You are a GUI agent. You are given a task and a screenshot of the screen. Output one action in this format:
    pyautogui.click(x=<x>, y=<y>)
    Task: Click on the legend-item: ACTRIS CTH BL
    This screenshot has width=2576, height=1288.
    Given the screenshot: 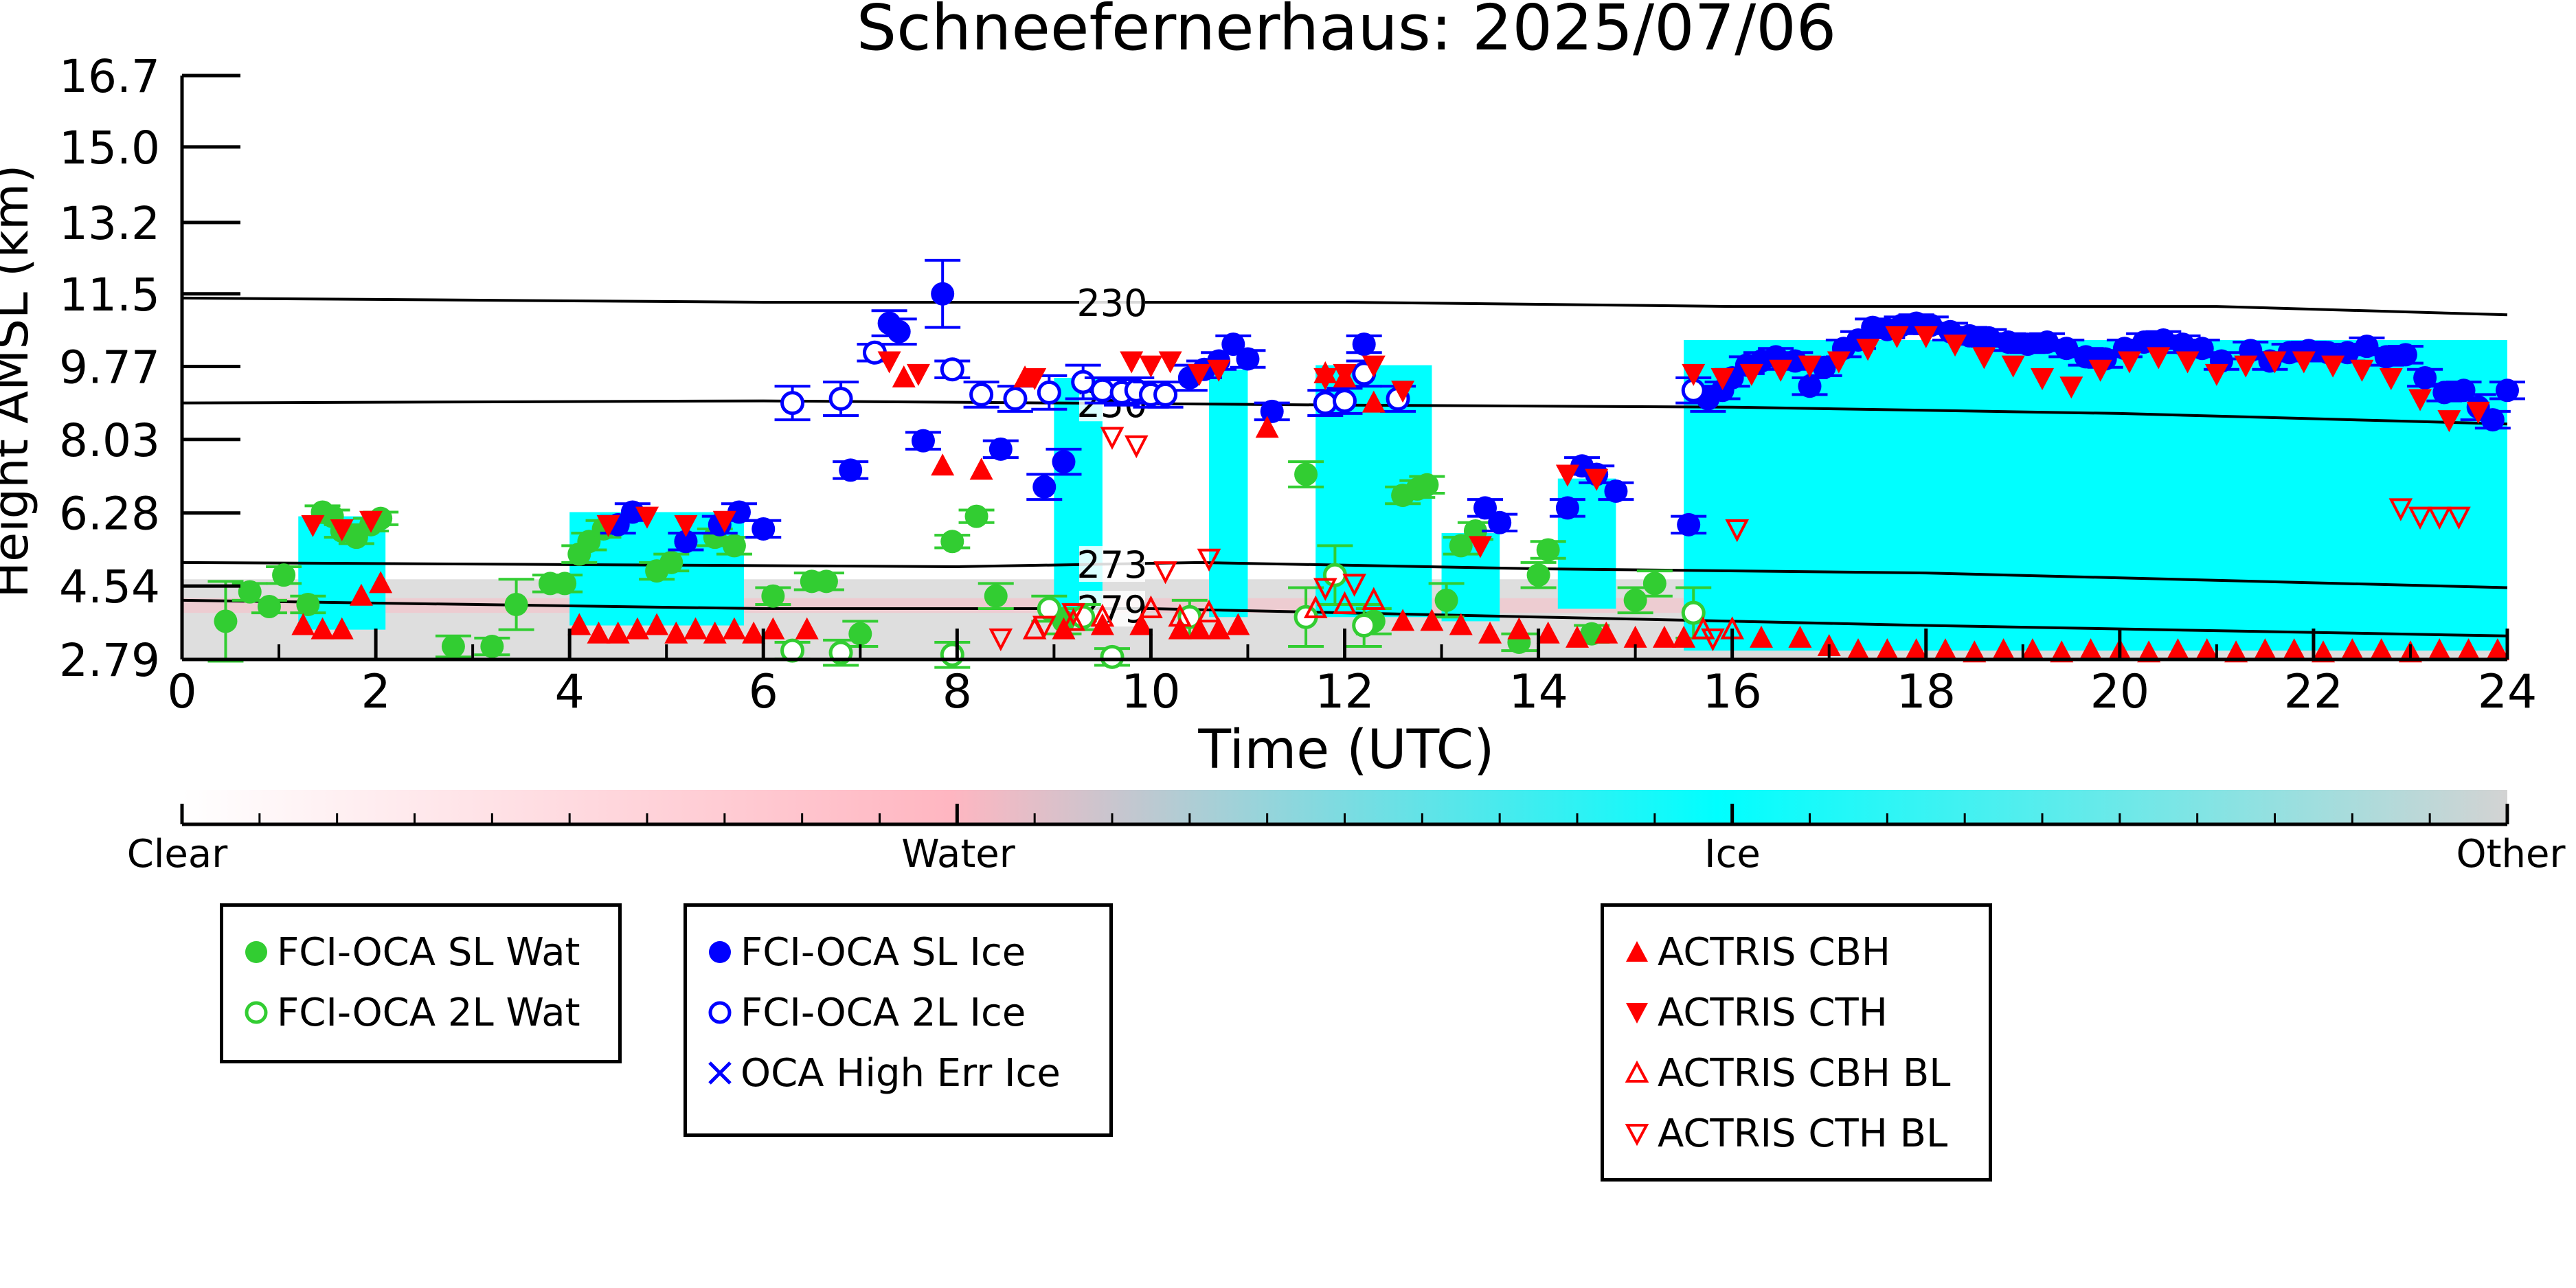 What is the action you would take?
    pyautogui.click(x=1802, y=1133)
    